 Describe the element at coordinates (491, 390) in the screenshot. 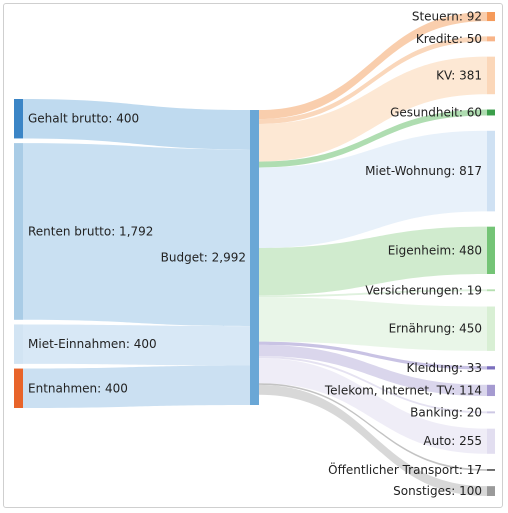

I see `node-telekom-internet-tv` at that location.